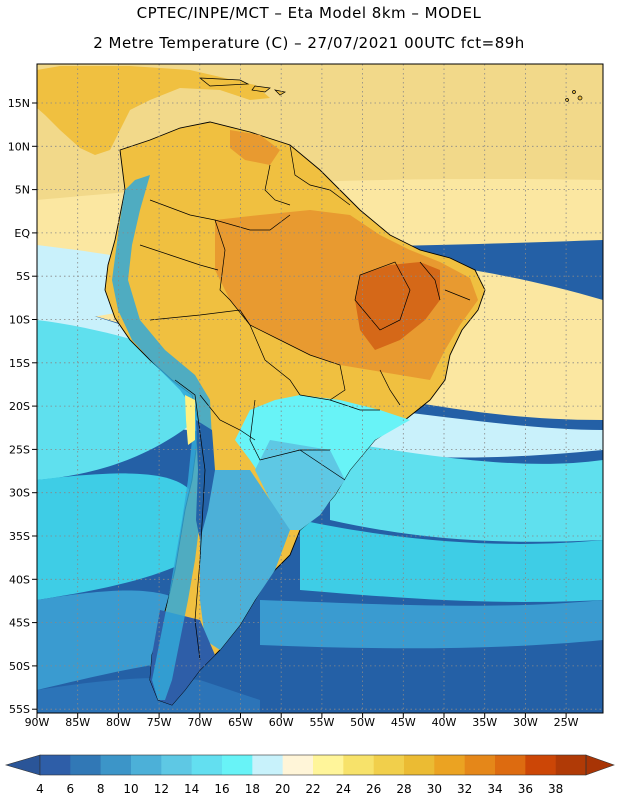 The height and width of the screenshot is (800, 618). What do you see at coordinates (397, 306) in the screenshot?
I see `land-hot-core` at bounding box center [397, 306].